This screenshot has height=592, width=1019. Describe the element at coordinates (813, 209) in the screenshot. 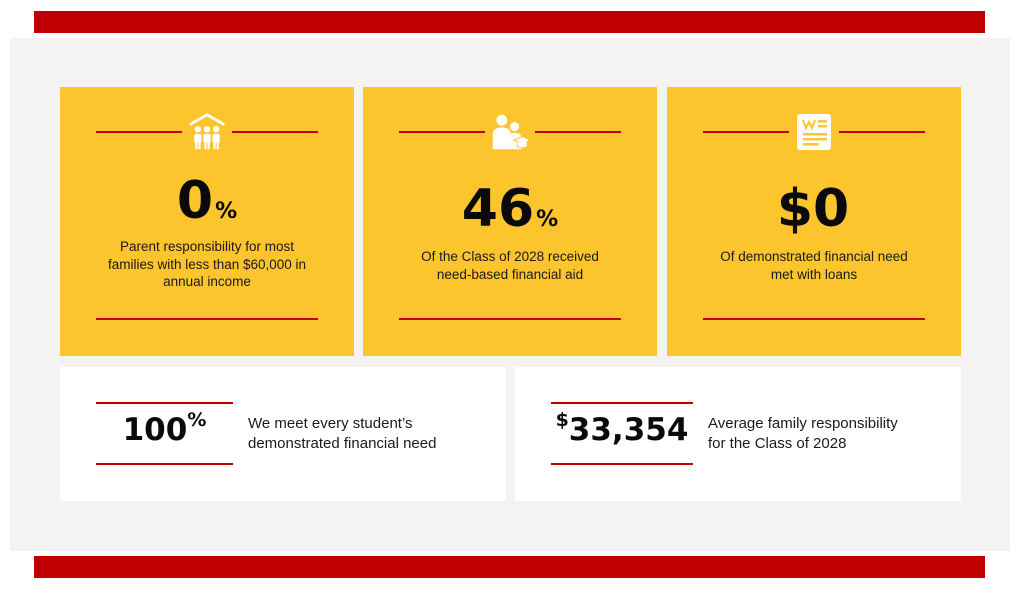

I see `stat-value: $0` at that location.